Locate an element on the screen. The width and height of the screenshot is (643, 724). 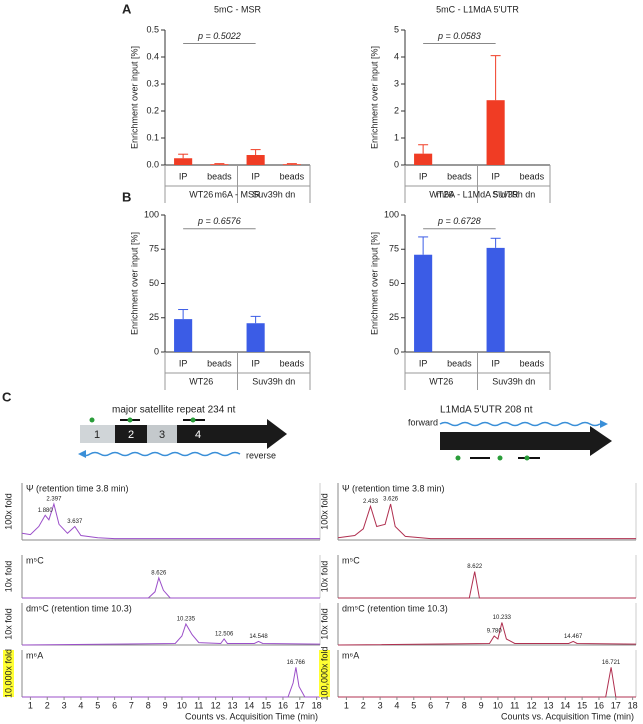
chart-title: 5mC - L1MdA 5'UTR is located at coordinates (477, 9).